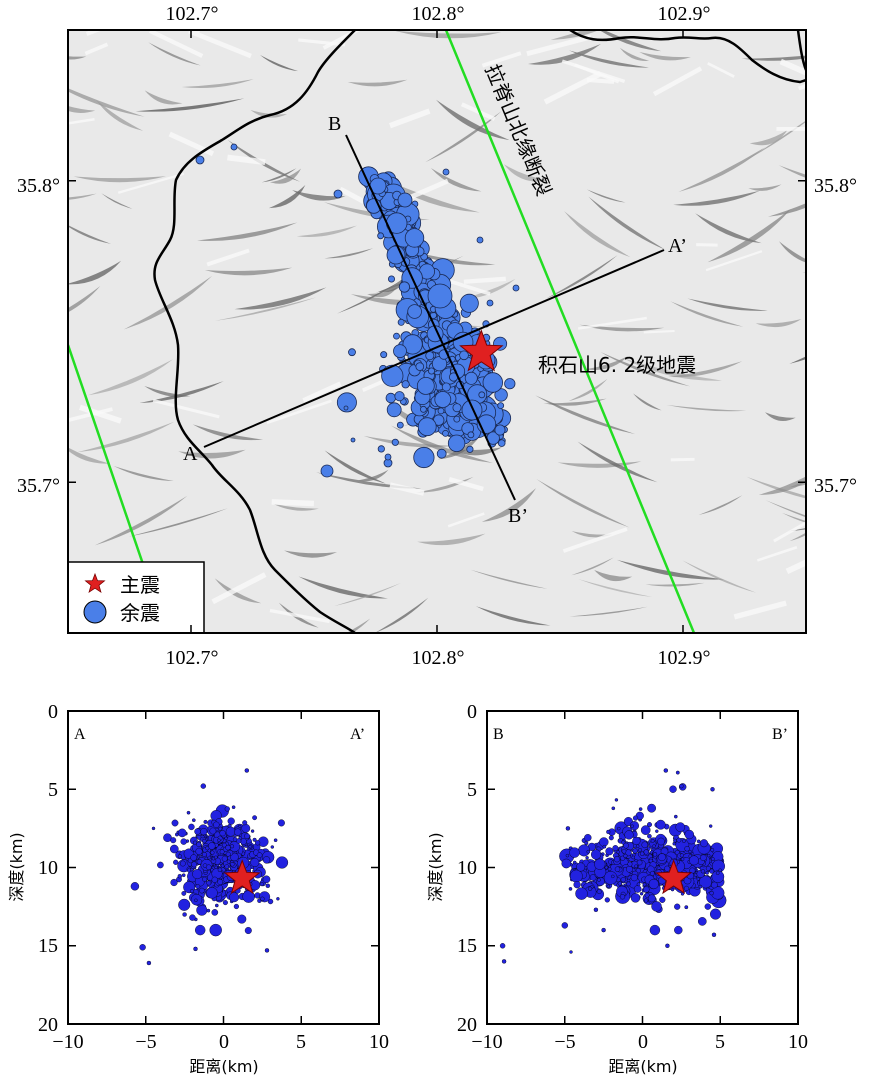 The height and width of the screenshot is (1076, 874). Describe the element at coordinates (617, 365) in the screenshot. I see `event-label: 积石山6. 2级地震` at that location.